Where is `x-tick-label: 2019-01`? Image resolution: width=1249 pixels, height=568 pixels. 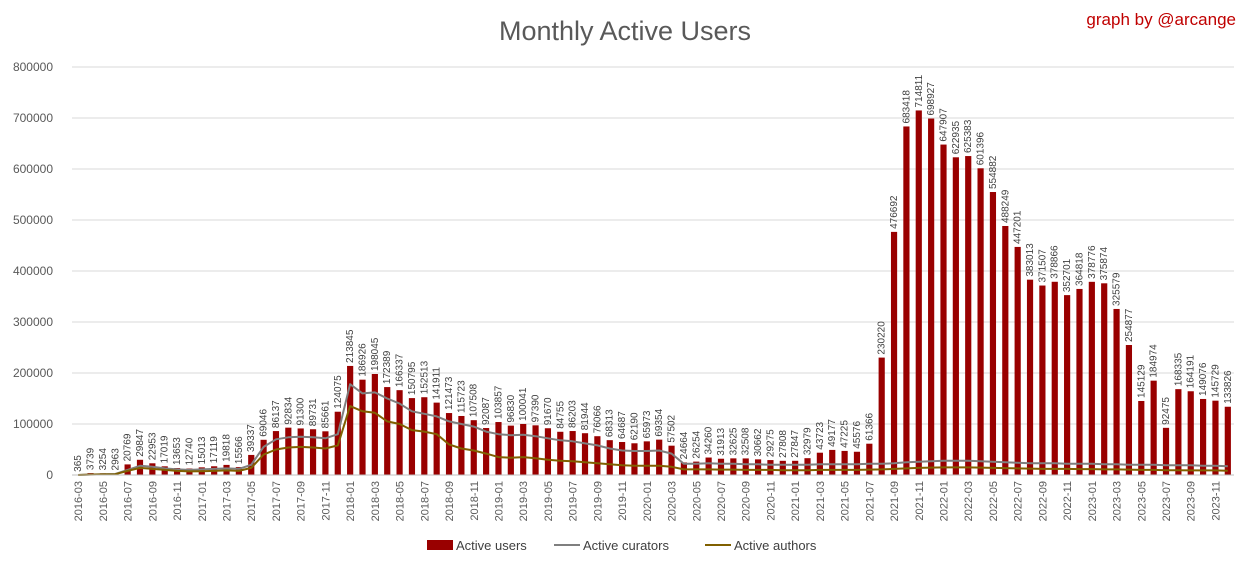 x-tick-label: 2019-01 is located at coordinates (499, 501).